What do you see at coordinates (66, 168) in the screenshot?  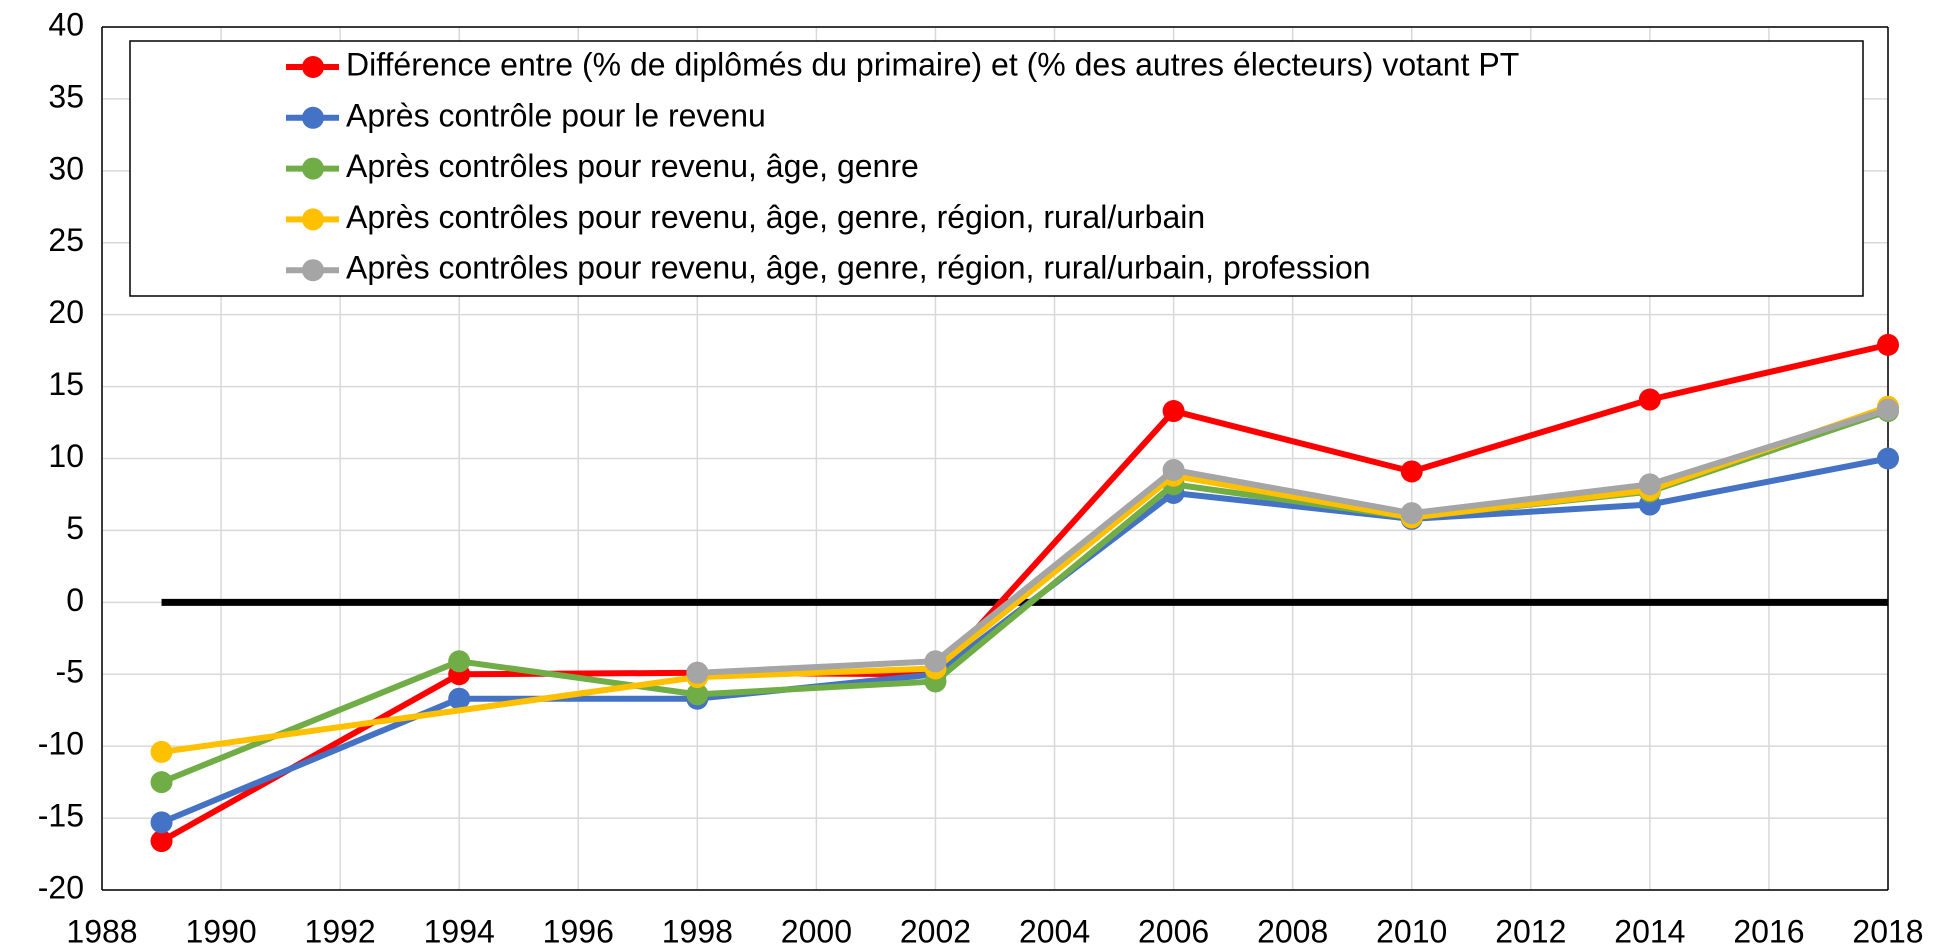 I see `y-tick-label: 30` at bounding box center [66, 168].